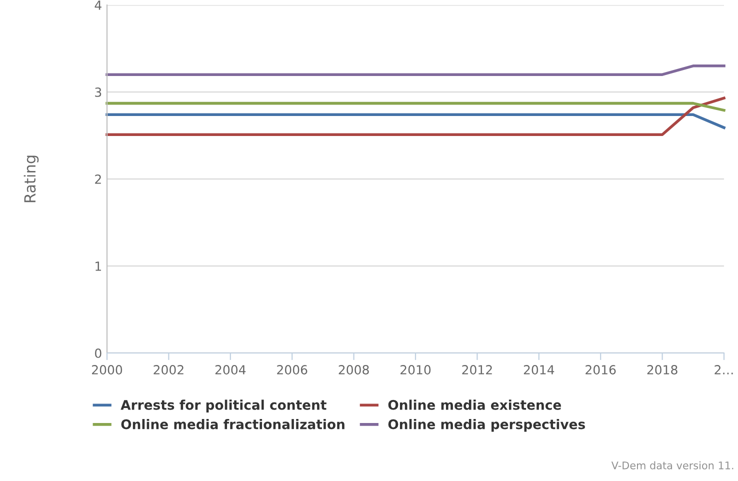 This screenshot has height=481, width=738. I want to click on text: V-Dem data version 11., so click(672, 465).